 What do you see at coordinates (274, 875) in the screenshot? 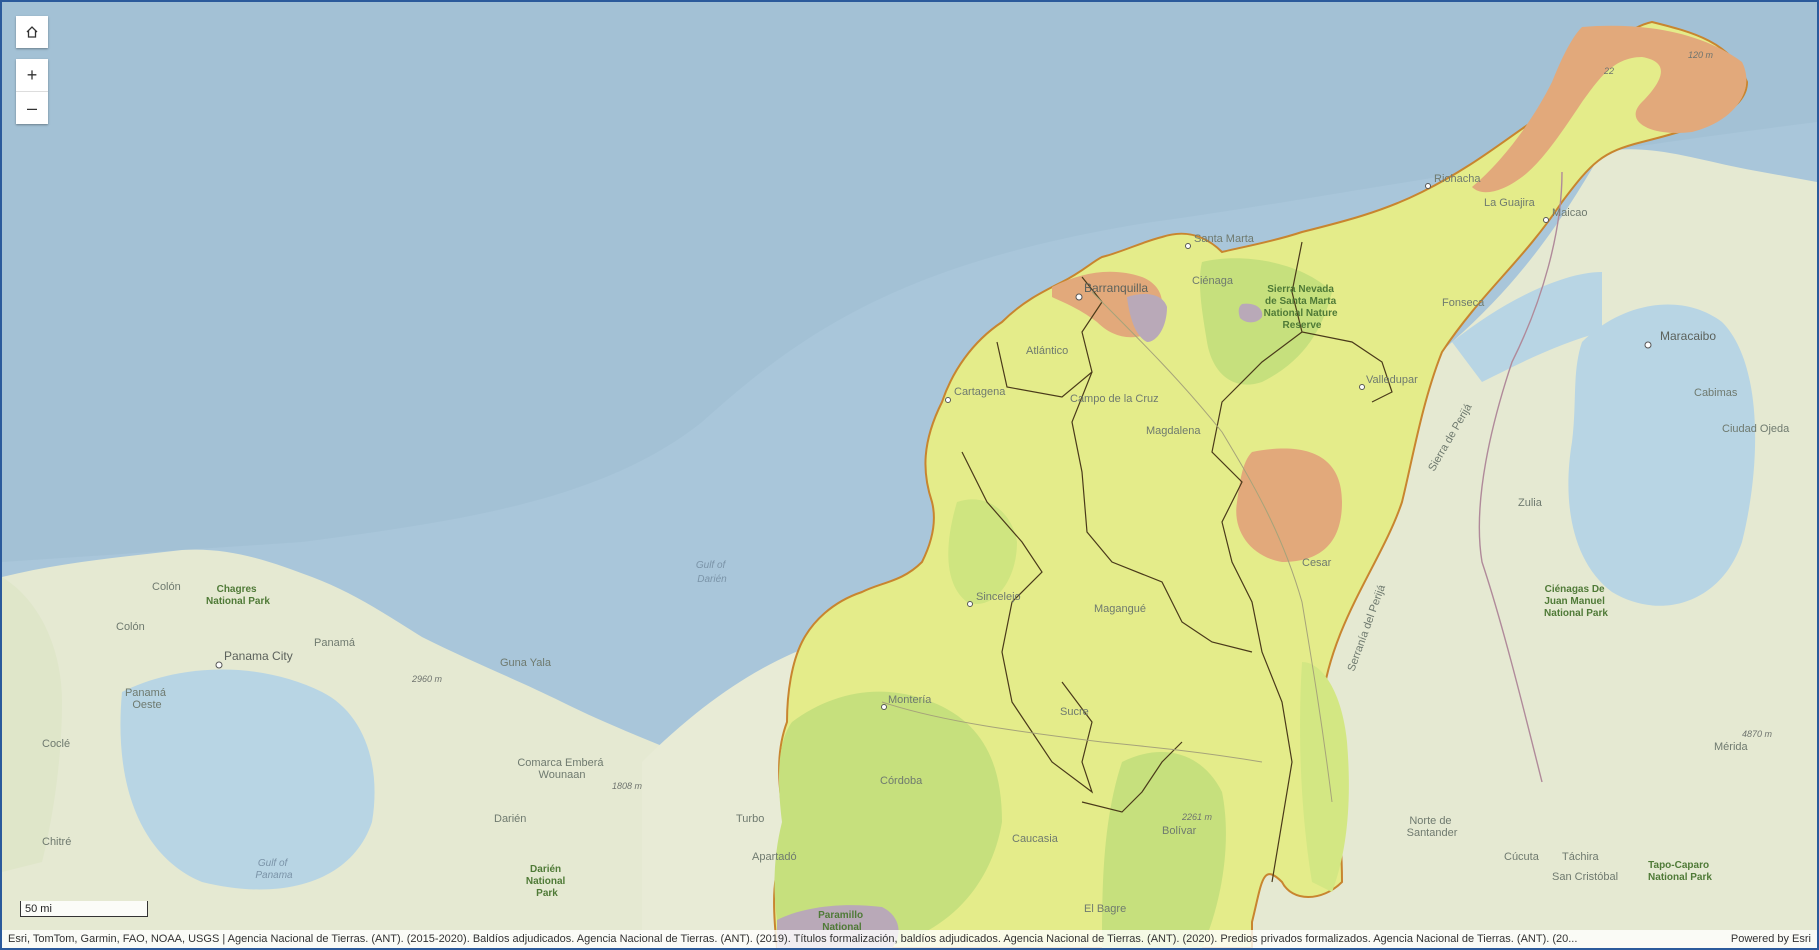
I see `gulf-panama-line-2: Panama` at bounding box center [274, 875].